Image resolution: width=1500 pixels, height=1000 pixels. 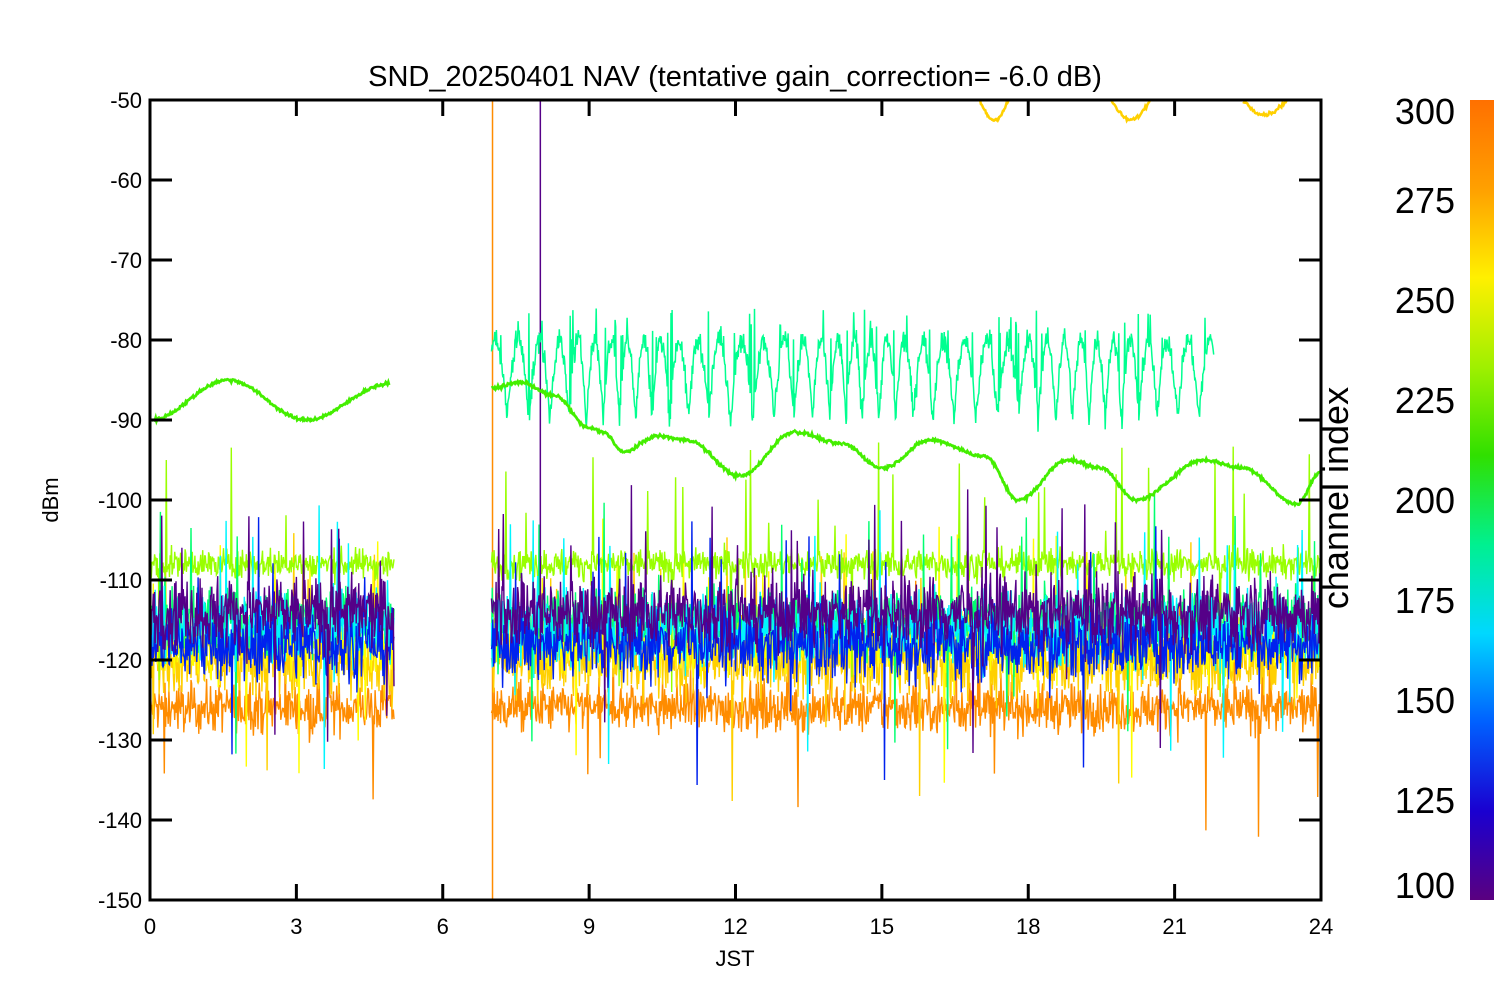 I want to click on colorbar-tick-label: 150, so click(x=1425, y=700).